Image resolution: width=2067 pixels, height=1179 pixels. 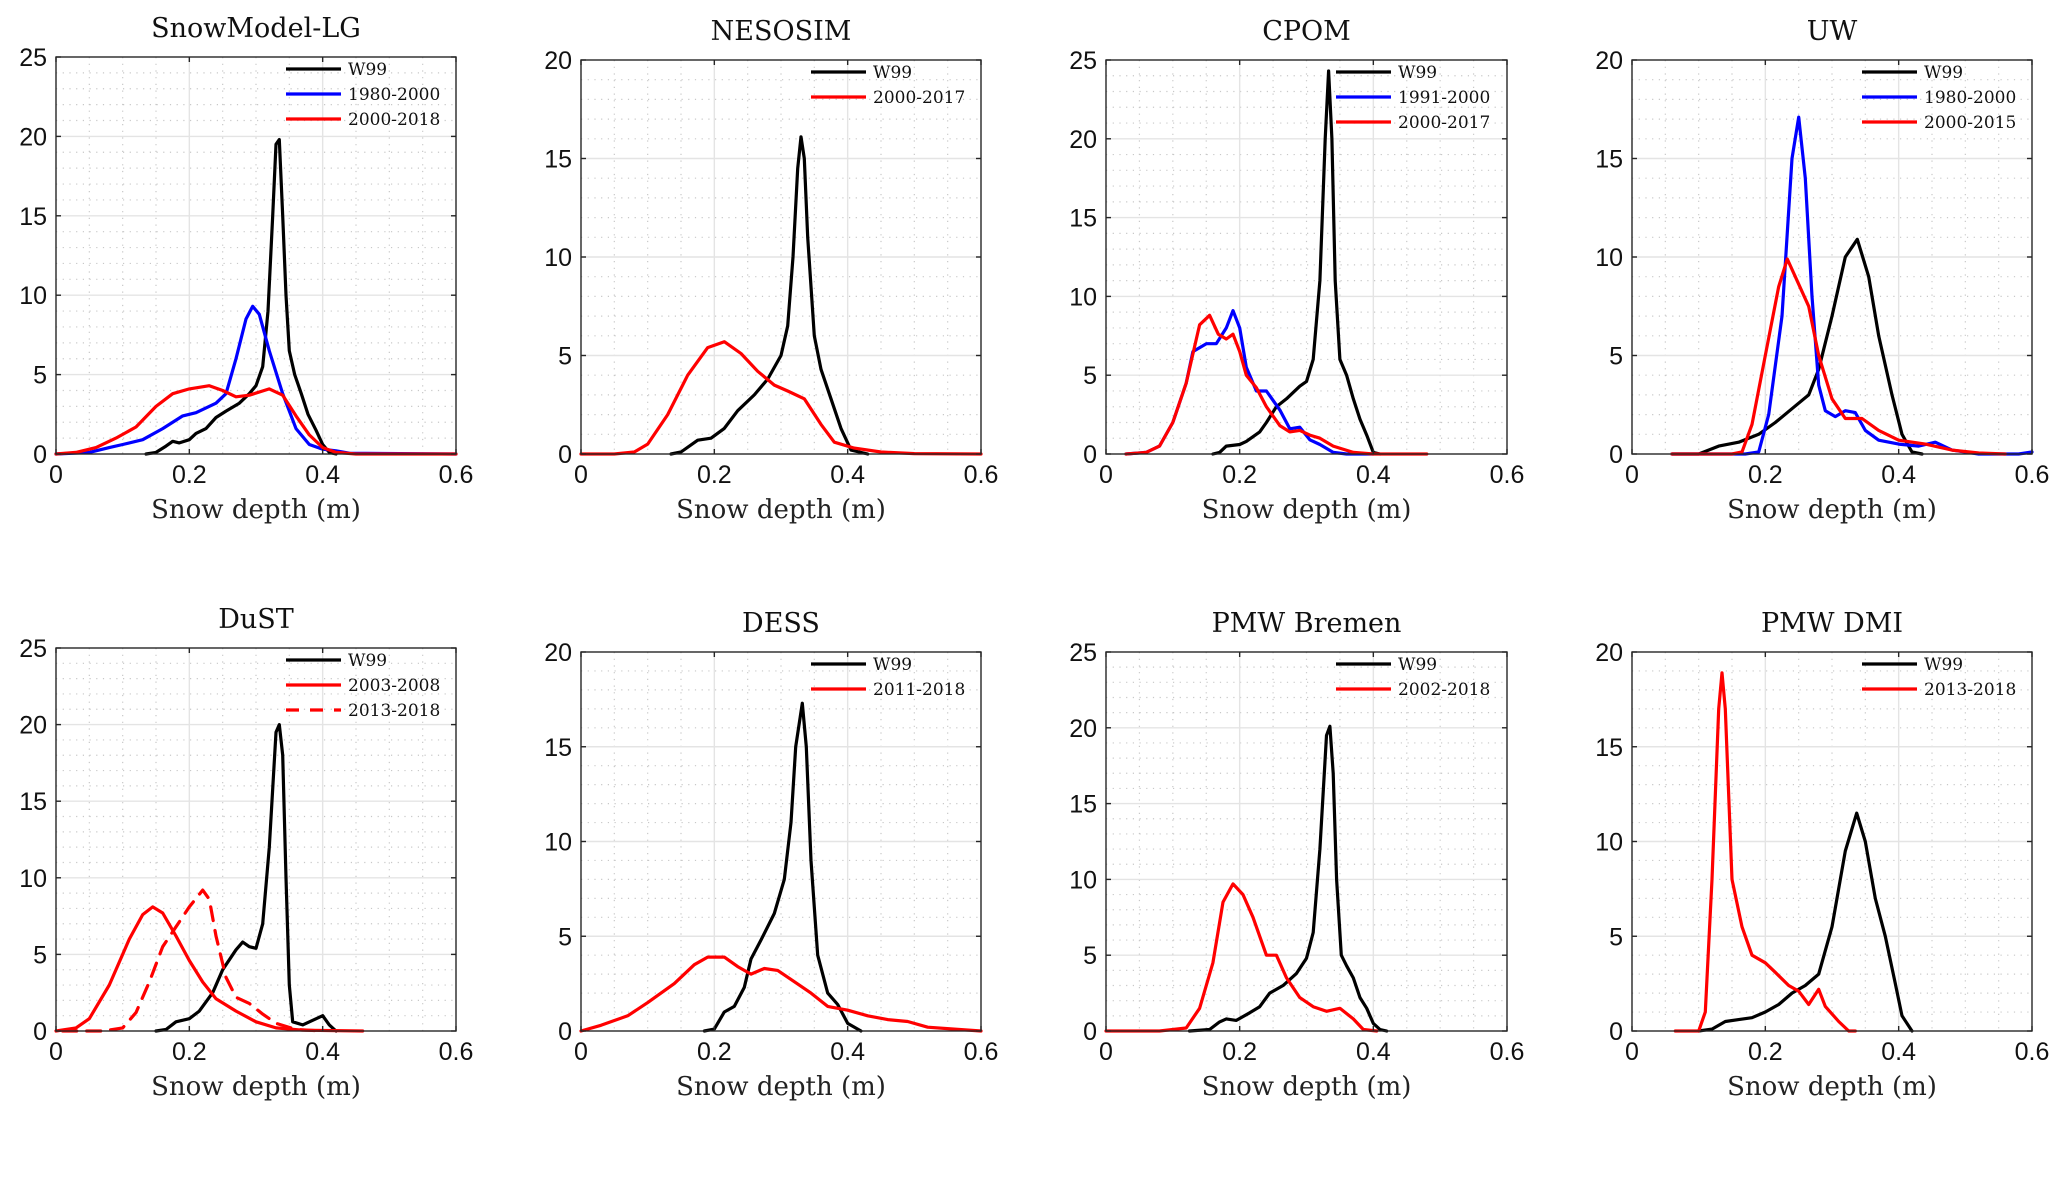 What do you see at coordinates (888, 85) in the screenshot?
I see `legend: W99 2000-2017` at bounding box center [888, 85].